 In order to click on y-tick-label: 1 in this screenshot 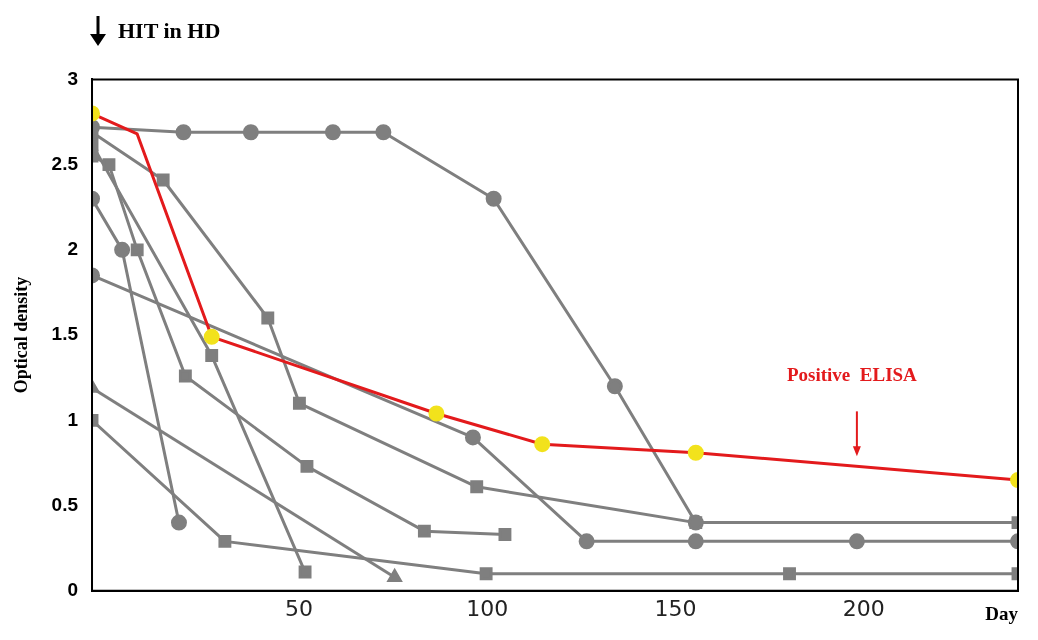, I will do `click(73, 419)`.